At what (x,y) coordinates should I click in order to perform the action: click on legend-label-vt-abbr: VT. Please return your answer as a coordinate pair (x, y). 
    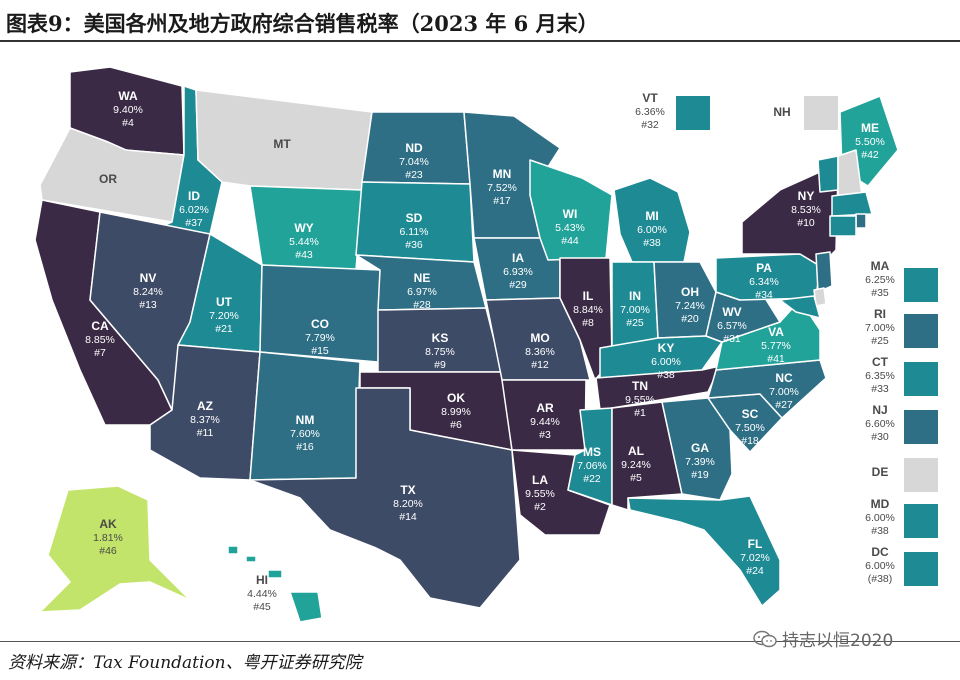
    Looking at the image, I should click on (650, 98).